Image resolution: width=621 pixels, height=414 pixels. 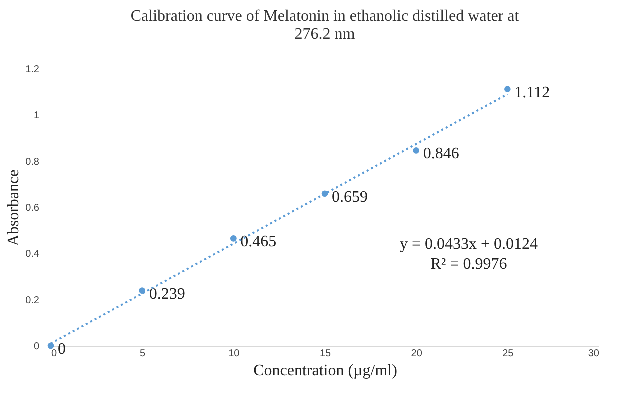 I want to click on data-label: 1.112, so click(x=532, y=93).